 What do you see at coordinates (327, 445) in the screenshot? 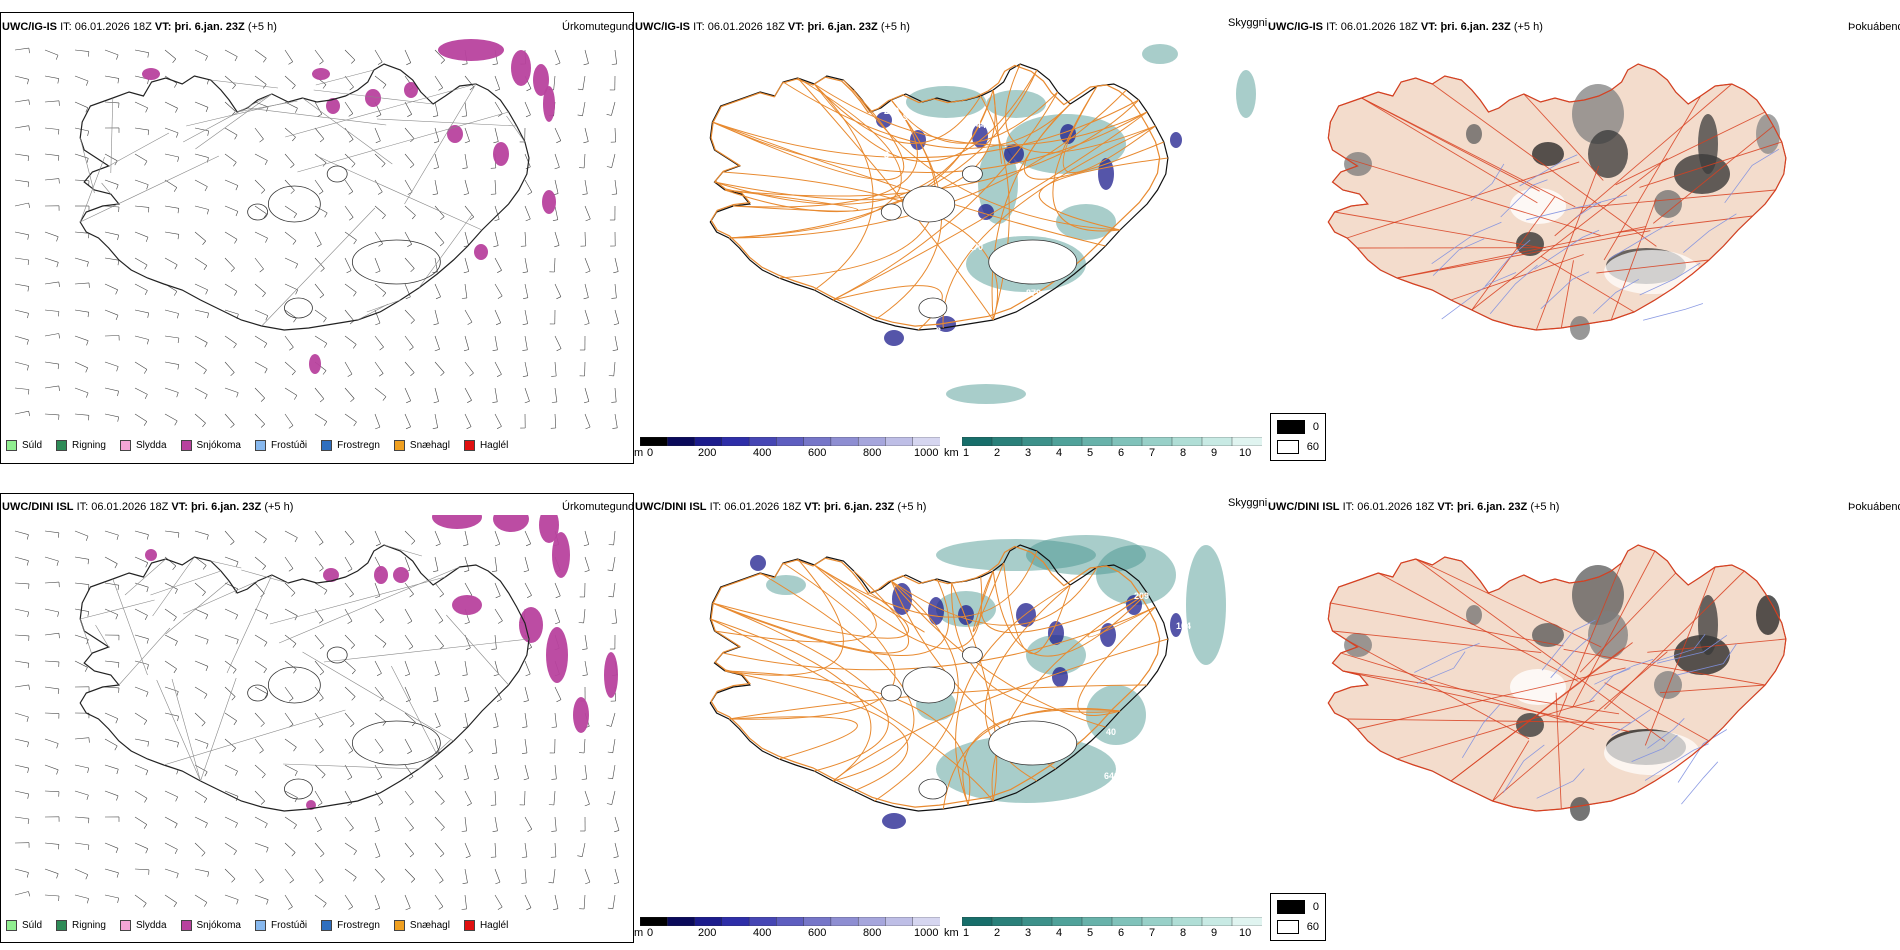
I see `swatch-frostregn` at bounding box center [327, 445].